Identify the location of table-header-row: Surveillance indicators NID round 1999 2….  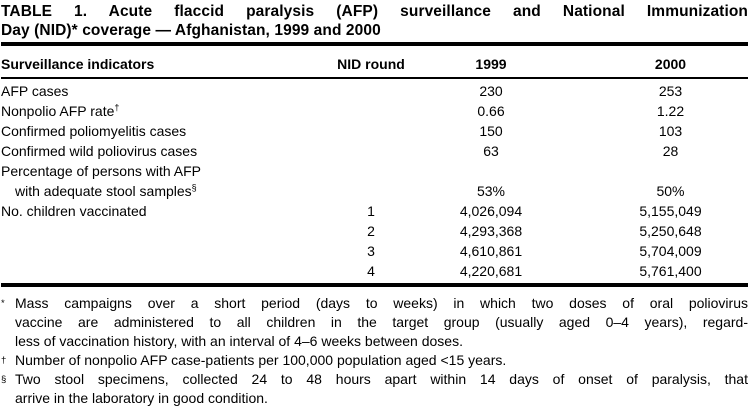
(374, 61).